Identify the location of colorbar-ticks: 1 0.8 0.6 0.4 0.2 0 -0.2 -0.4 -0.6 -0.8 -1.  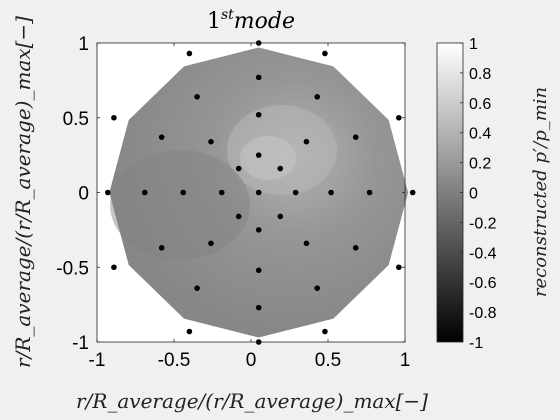
(478, 194).